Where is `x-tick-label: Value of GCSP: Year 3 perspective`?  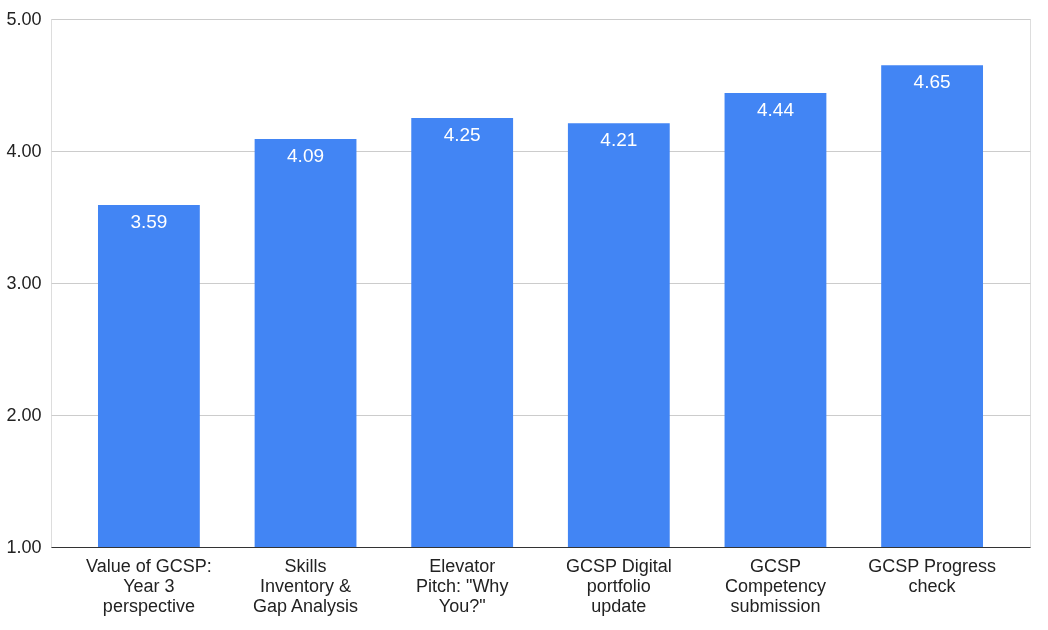
x-tick-label: Value of GCSP: Year 3 perspective is located at coordinates (149, 585).